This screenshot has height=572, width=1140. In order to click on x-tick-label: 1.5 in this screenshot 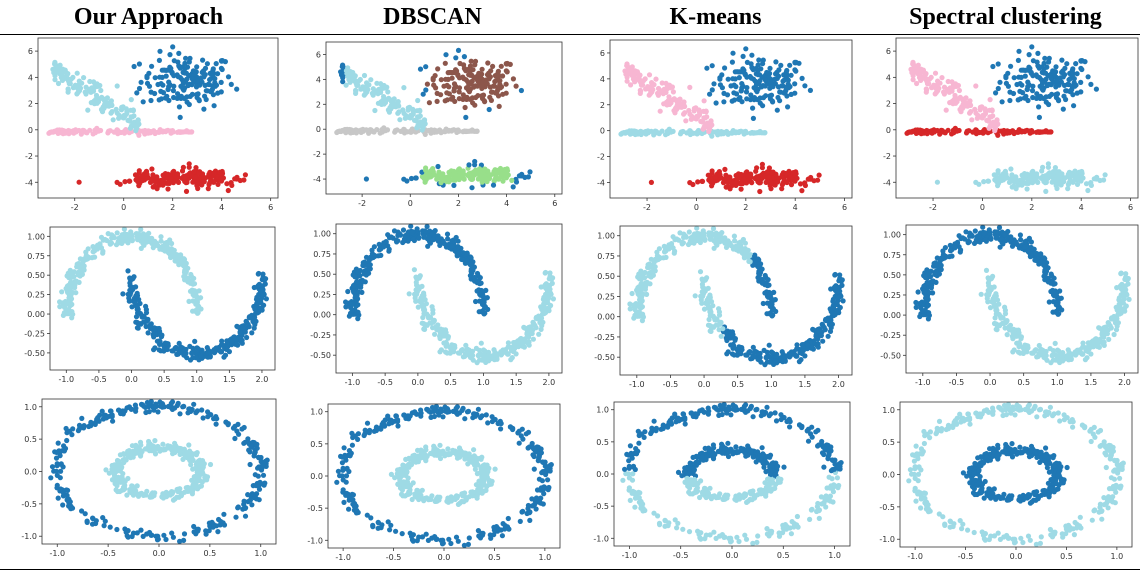, I will do `click(805, 384)`.